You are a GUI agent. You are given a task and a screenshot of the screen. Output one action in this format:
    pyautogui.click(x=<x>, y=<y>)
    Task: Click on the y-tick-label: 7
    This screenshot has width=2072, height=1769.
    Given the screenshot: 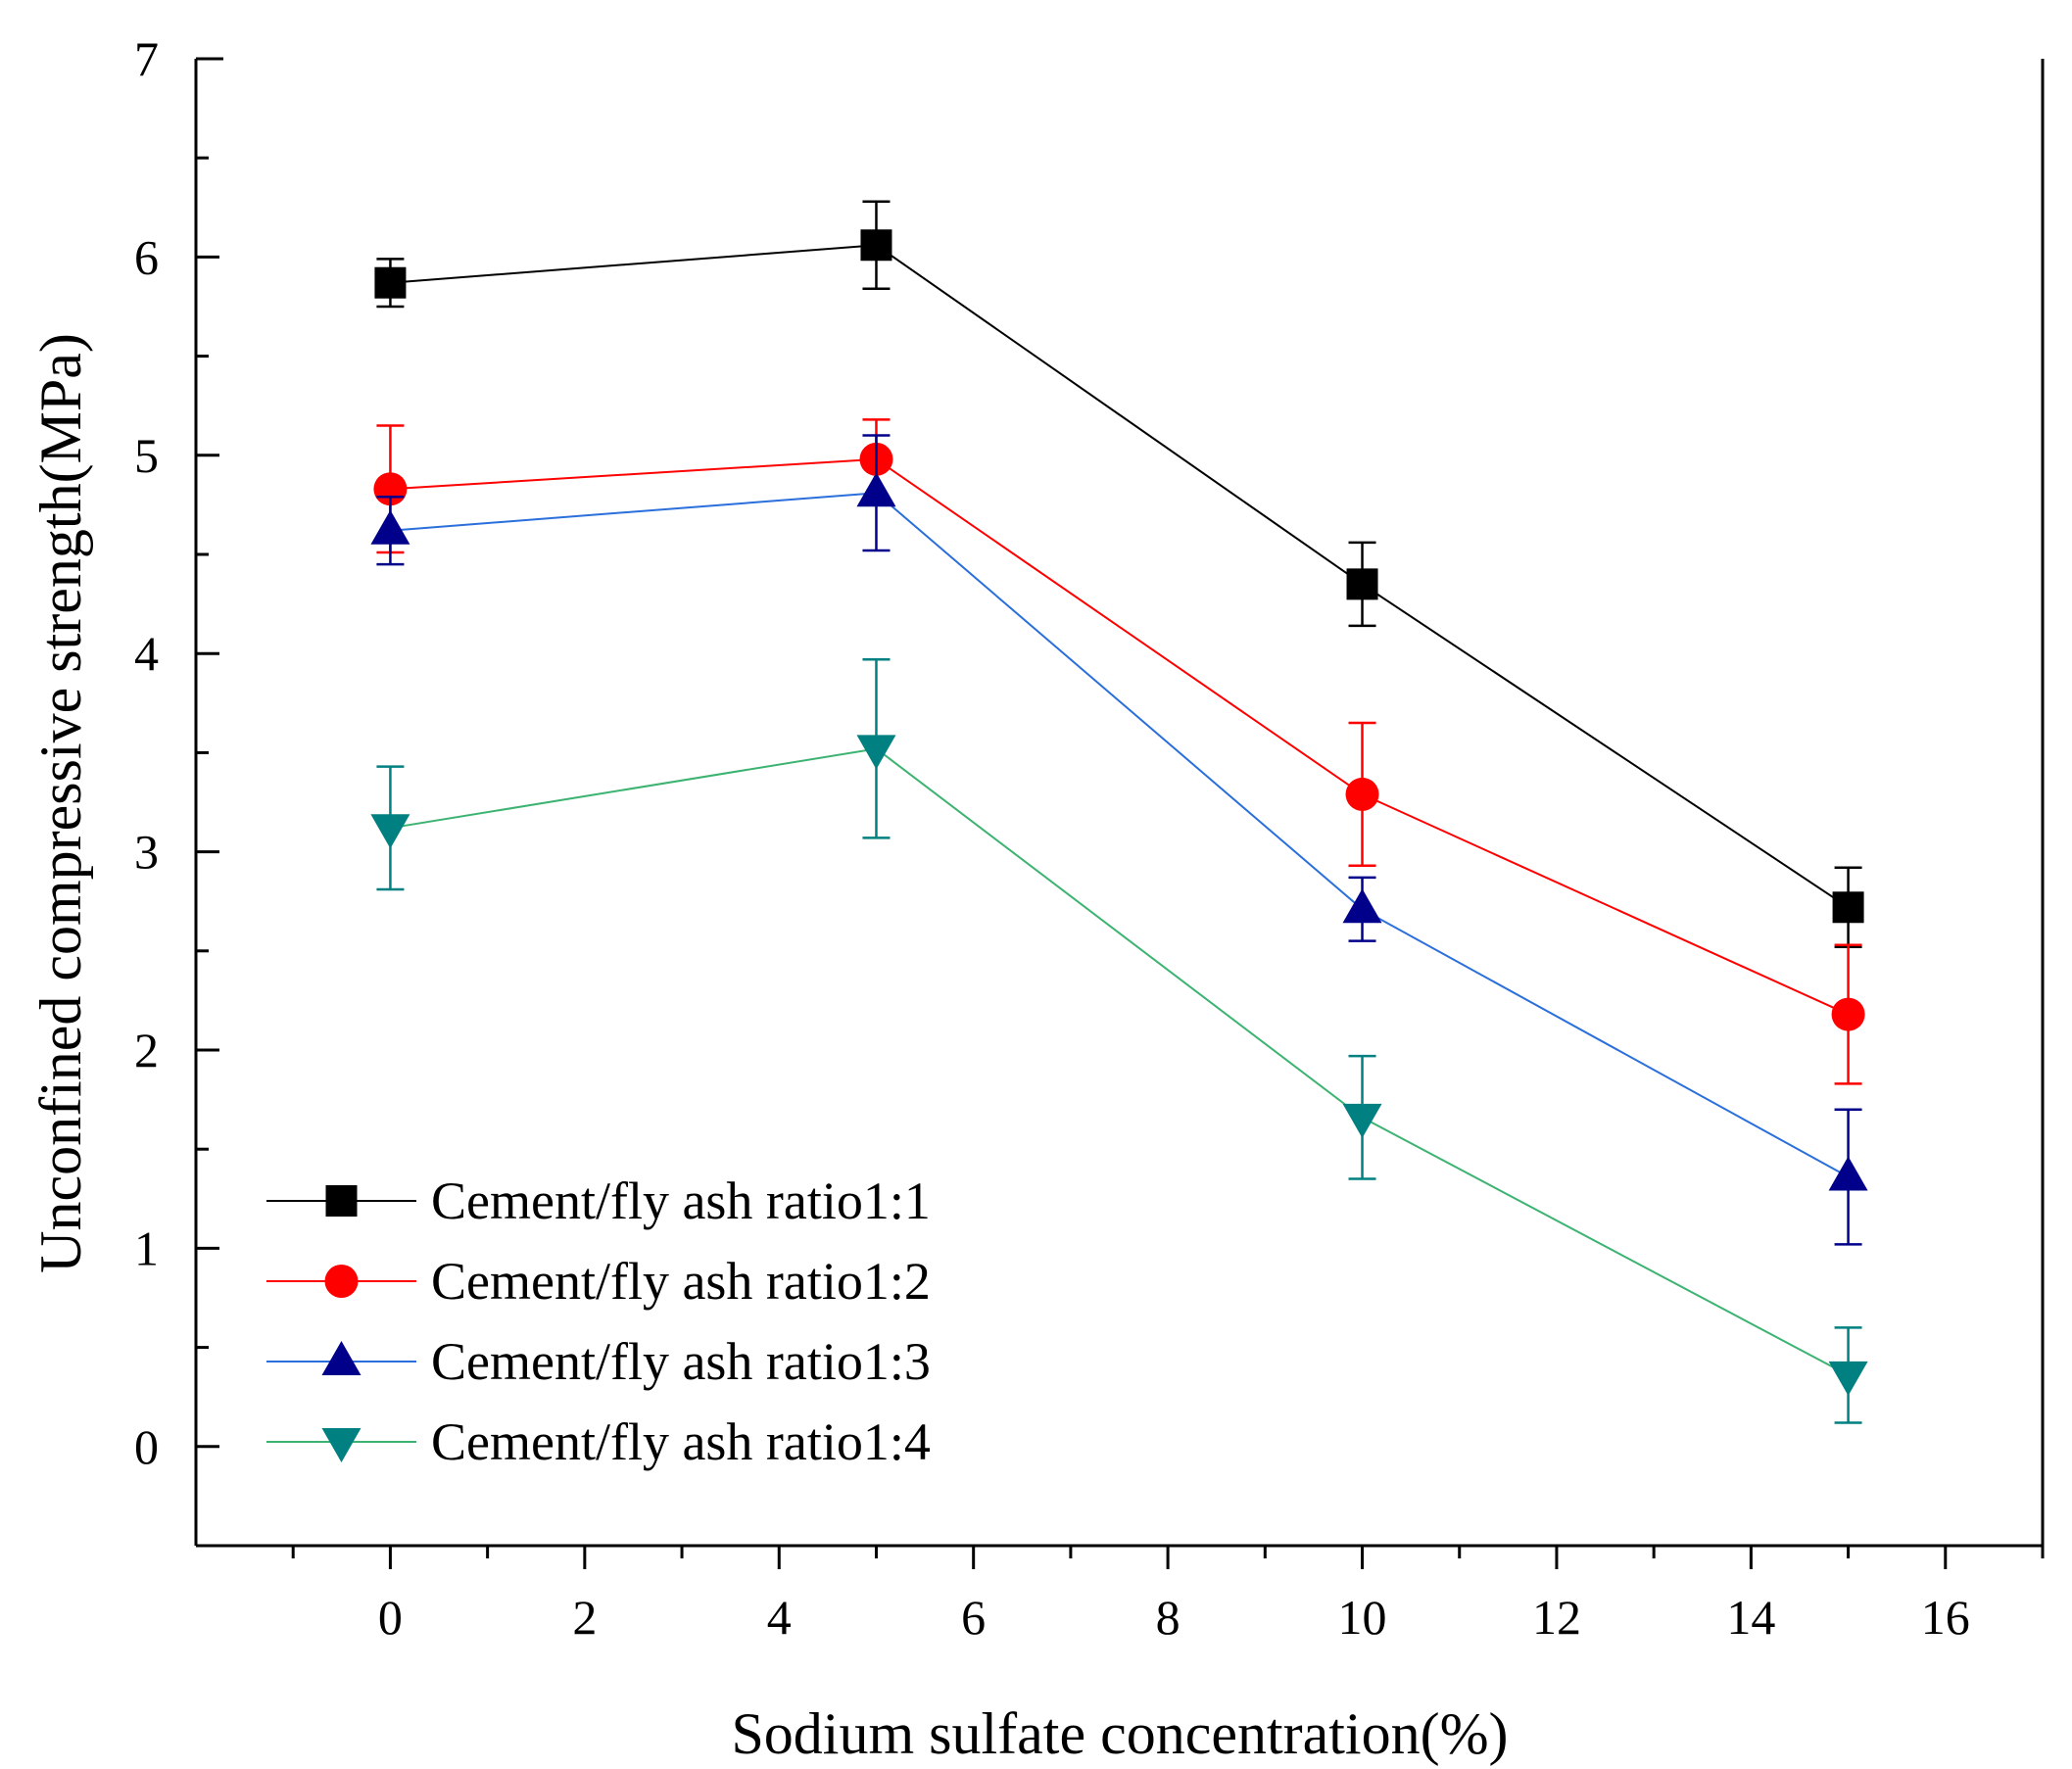 What is the action you would take?
    pyautogui.click(x=146, y=58)
    